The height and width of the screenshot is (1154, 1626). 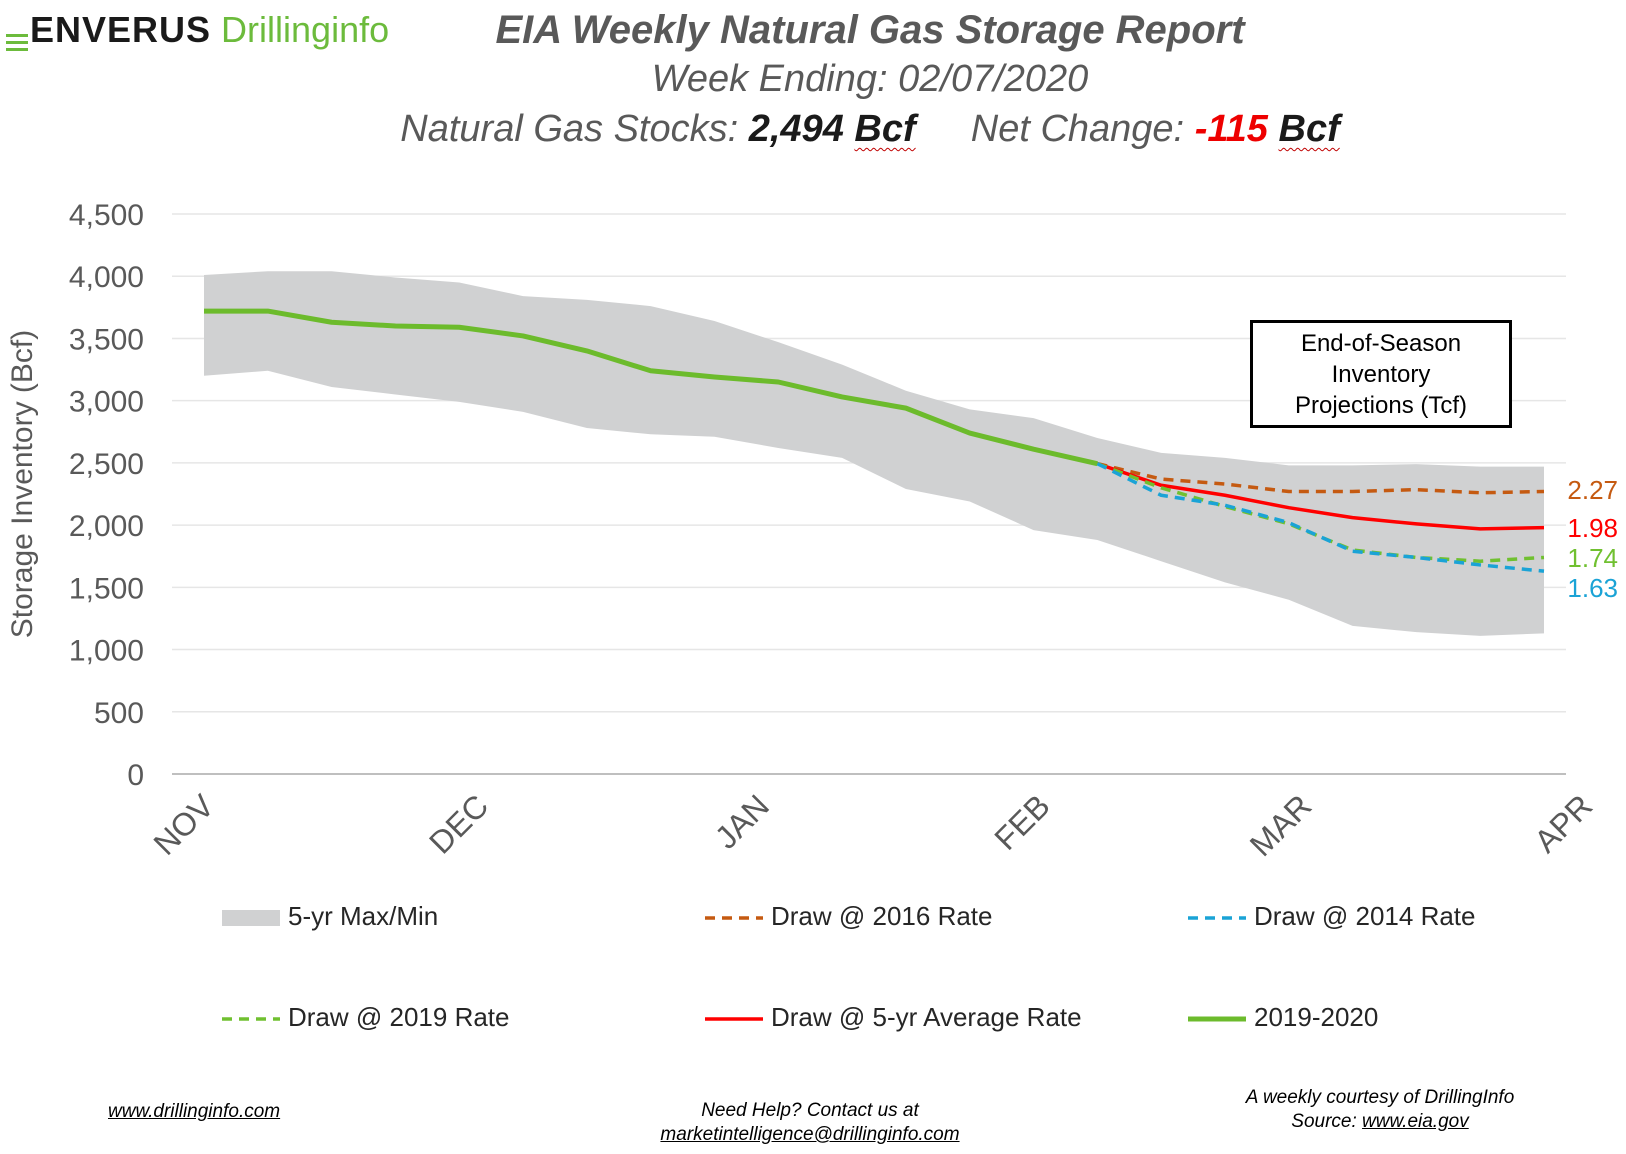 I want to click on x-tick-label: JAN, so click(x=742, y=821).